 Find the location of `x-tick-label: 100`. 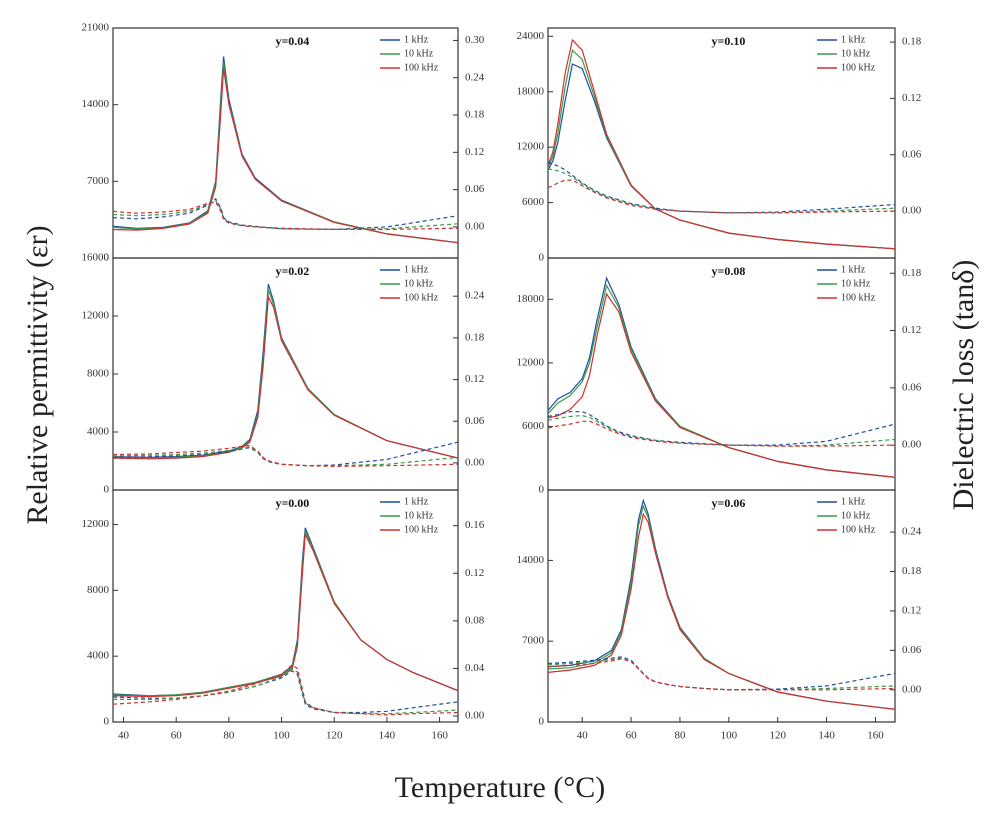

x-tick-label: 100 is located at coordinates (729, 736).